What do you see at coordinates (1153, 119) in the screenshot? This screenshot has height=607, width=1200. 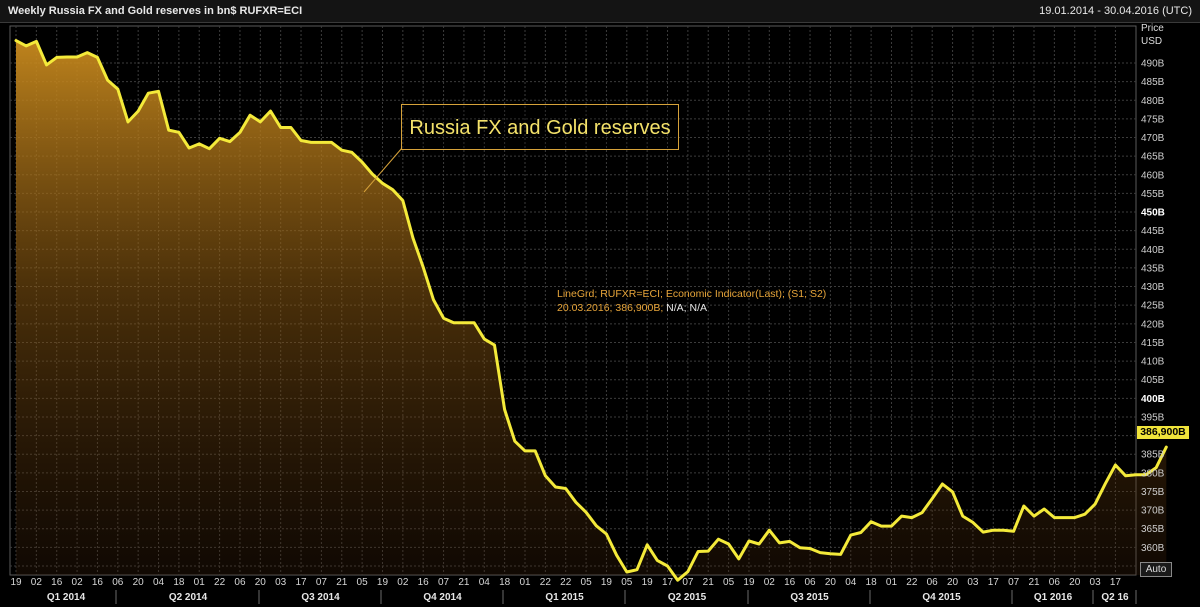 I see `y-tick-label: 475B` at bounding box center [1153, 119].